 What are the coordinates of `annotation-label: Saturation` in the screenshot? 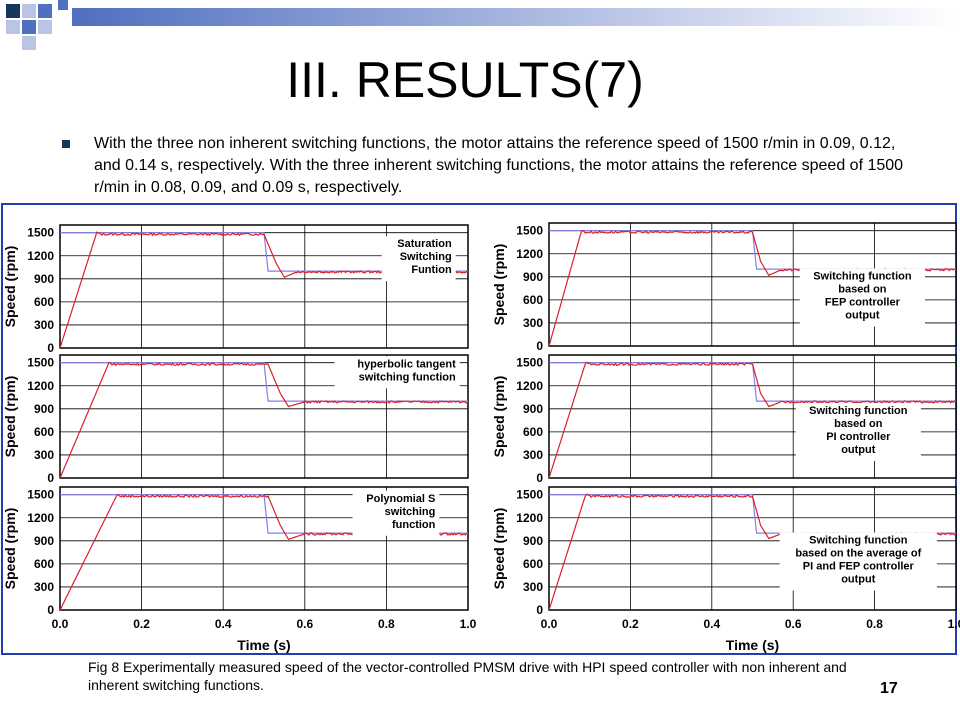 It's located at (424, 244).